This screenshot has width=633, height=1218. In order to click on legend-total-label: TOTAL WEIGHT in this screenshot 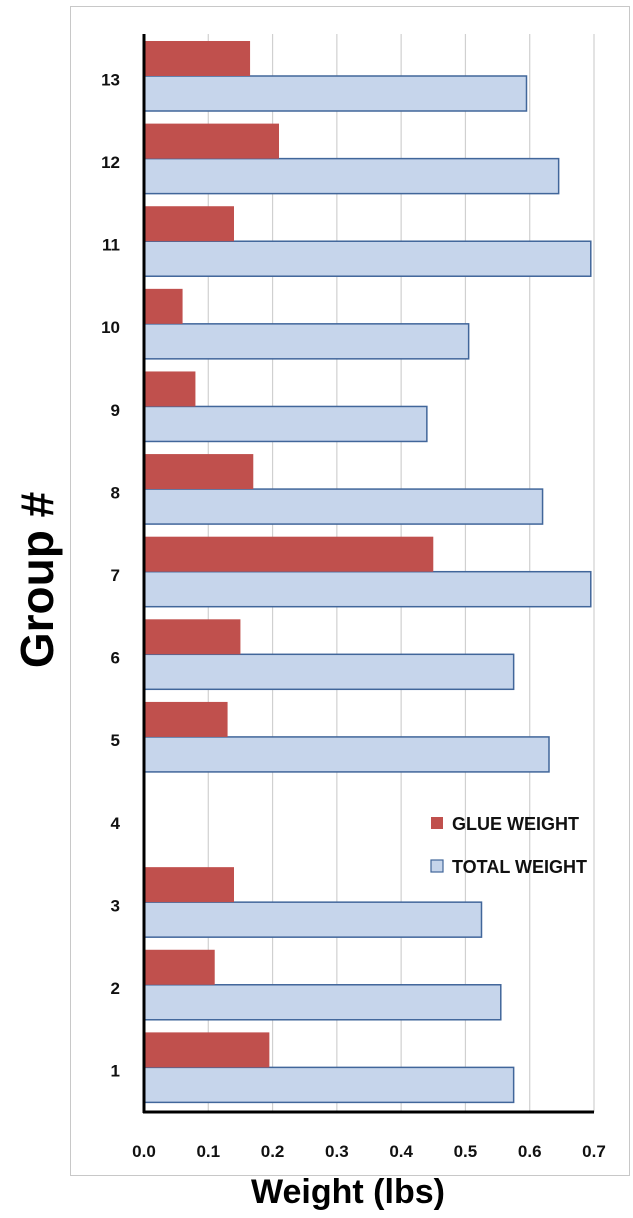, I will do `click(519, 867)`.